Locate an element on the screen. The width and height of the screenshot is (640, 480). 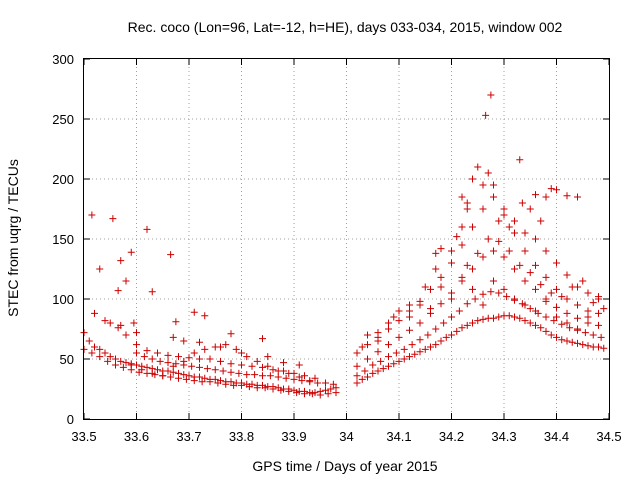
y-tick-label: 300 is located at coordinates (63, 59).